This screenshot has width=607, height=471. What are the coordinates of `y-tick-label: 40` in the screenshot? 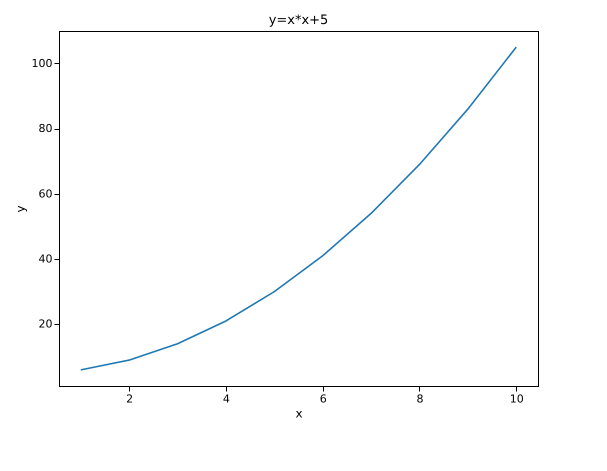 It's located at (45, 259).